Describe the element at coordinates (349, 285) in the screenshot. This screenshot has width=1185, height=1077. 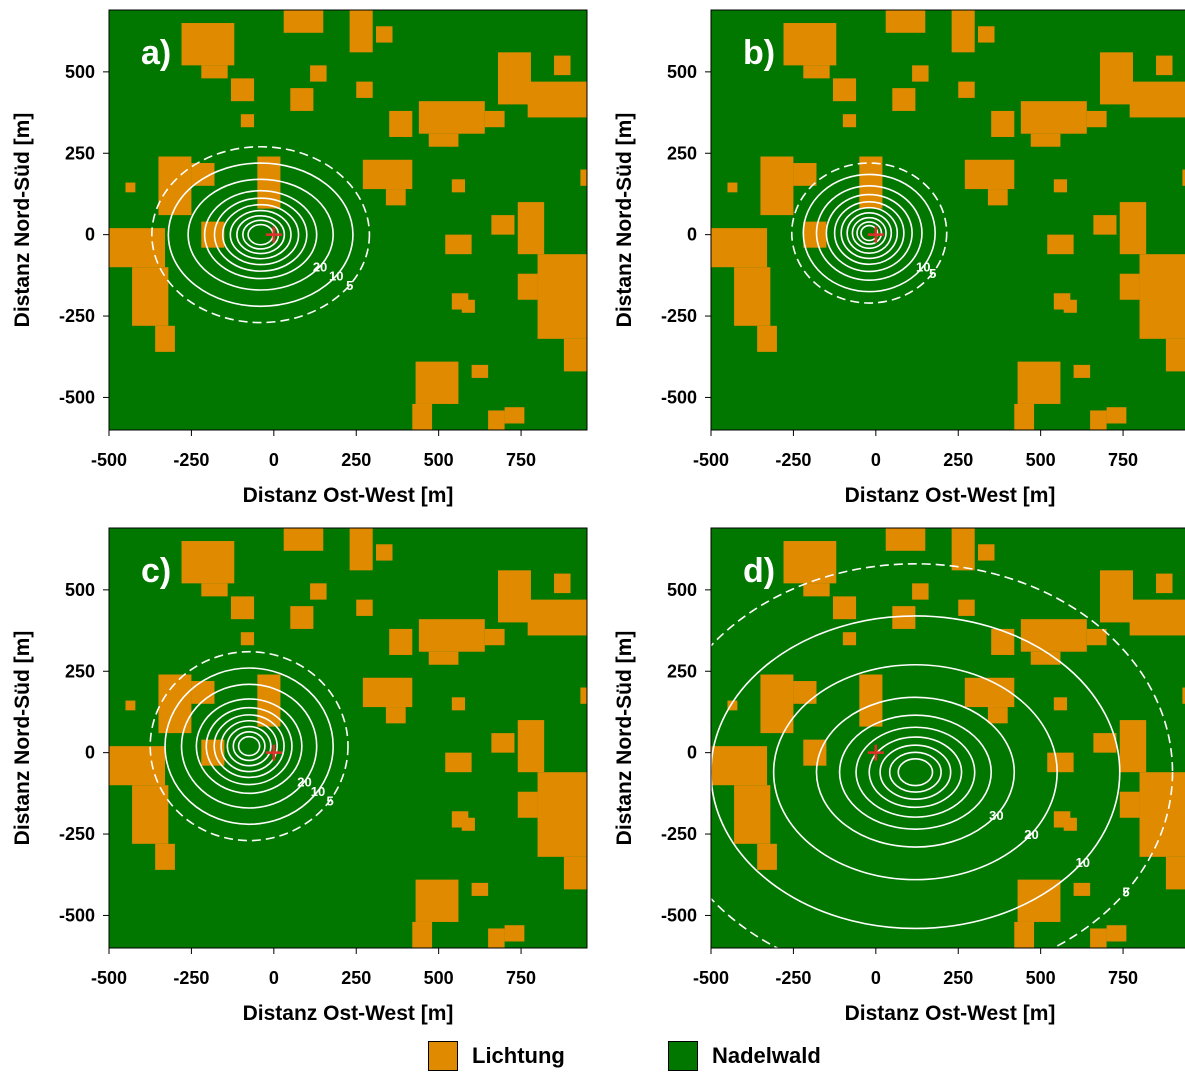
I see `contour-label: 5` at that location.